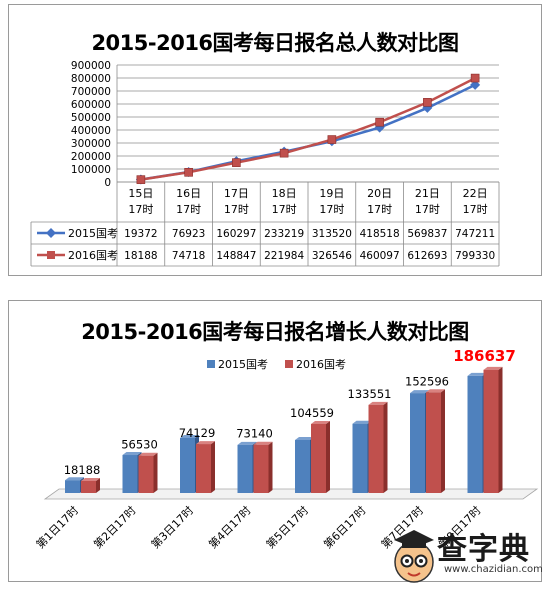 This screenshot has height=589, width=550. I want to click on mascot-icon, so click(414, 556).